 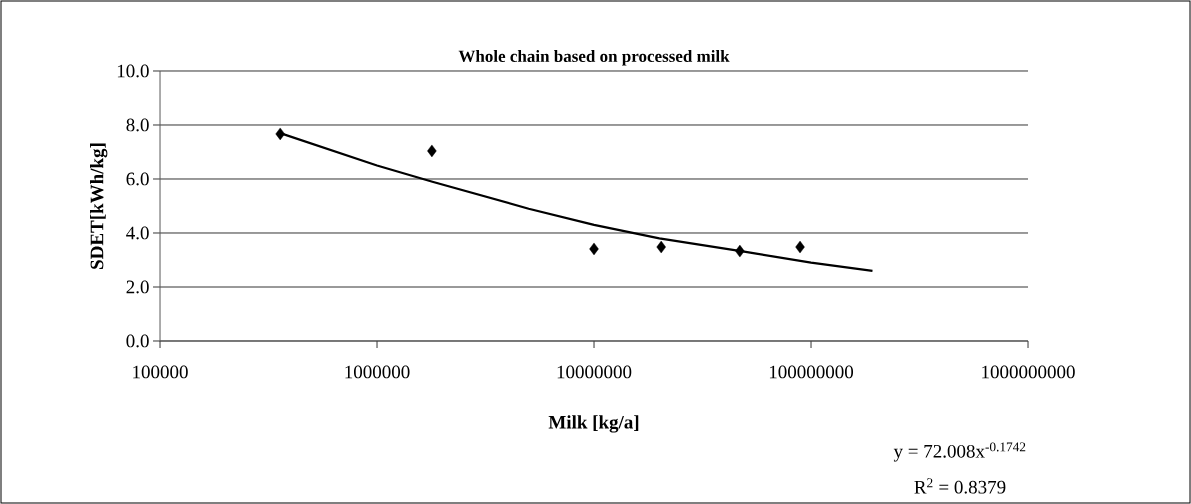 What do you see at coordinates (593, 424) in the screenshot?
I see `x-axis-title: Milk [kg/a]` at bounding box center [593, 424].